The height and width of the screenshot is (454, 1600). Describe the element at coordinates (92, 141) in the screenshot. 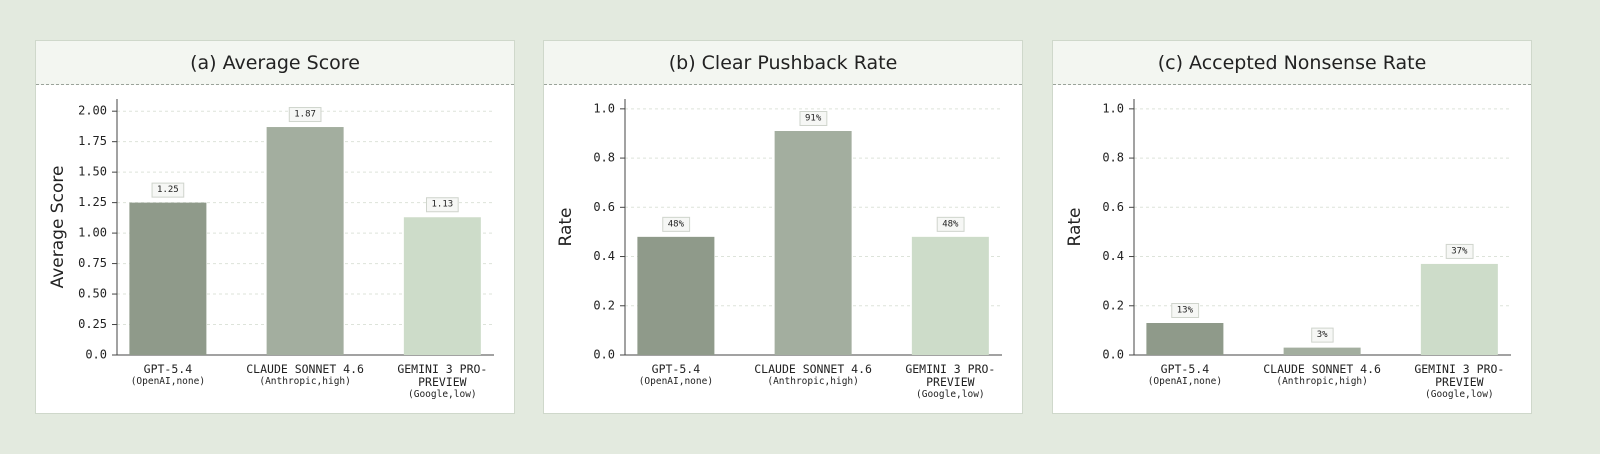

I see `y-tick-label: 1.75` at that location.